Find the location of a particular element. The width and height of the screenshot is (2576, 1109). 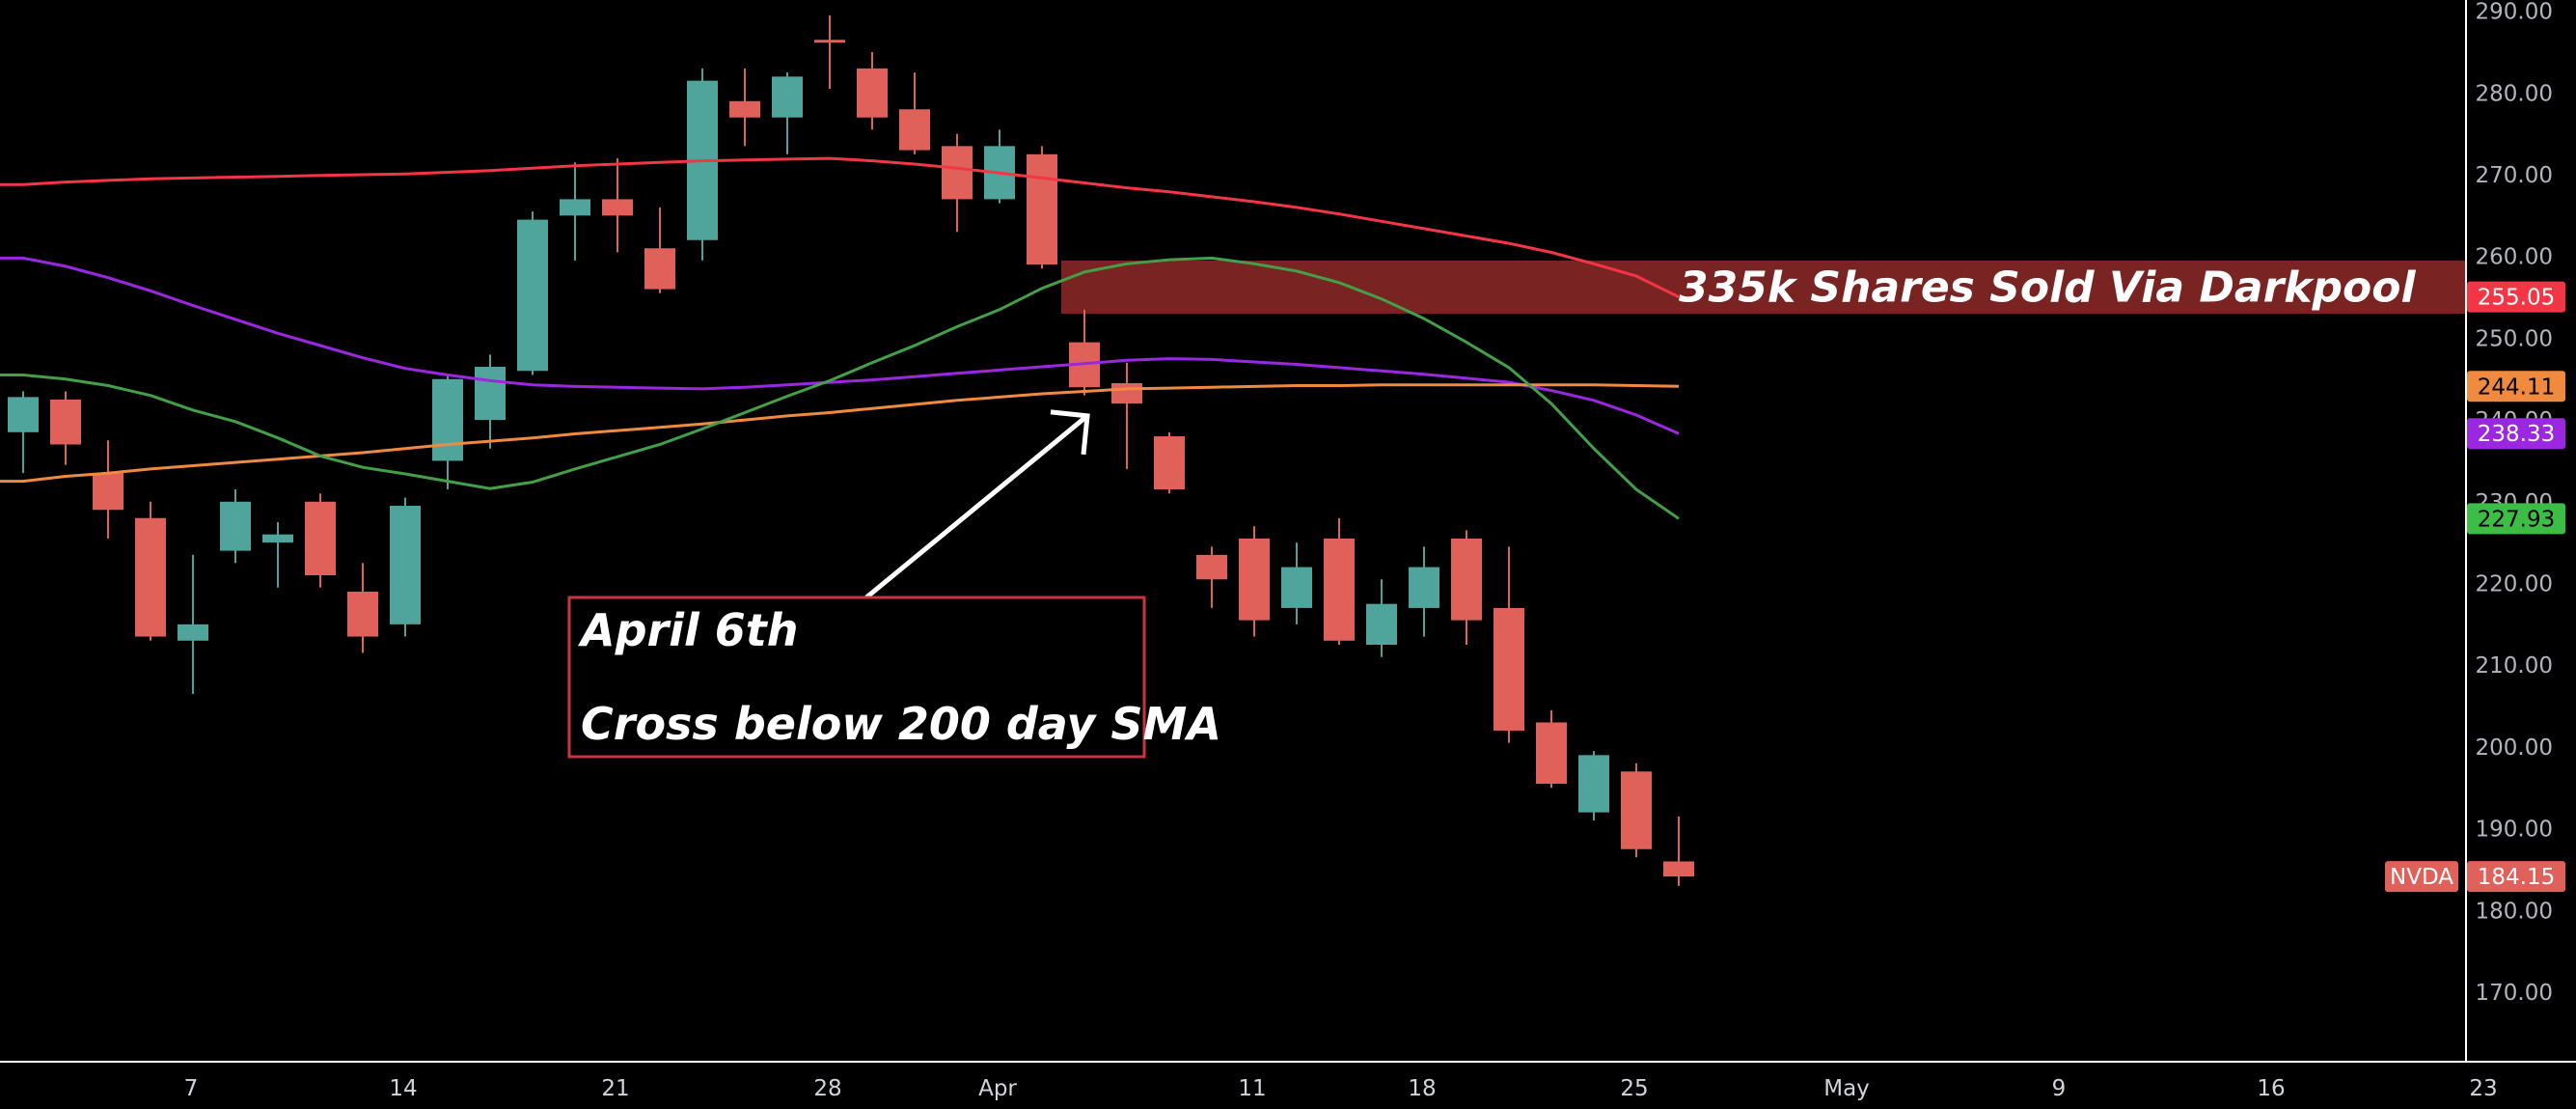

price-tick-label: 250.00 is located at coordinates (2515, 338).